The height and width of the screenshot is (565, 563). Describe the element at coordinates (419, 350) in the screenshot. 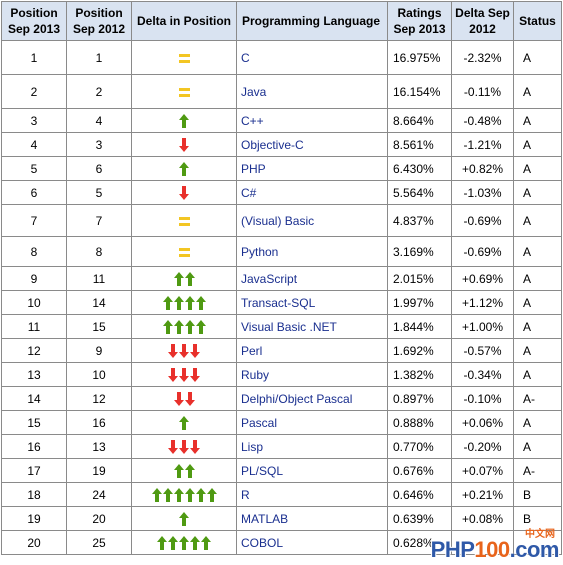

I see `rating-cell: 1.692%` at that location.